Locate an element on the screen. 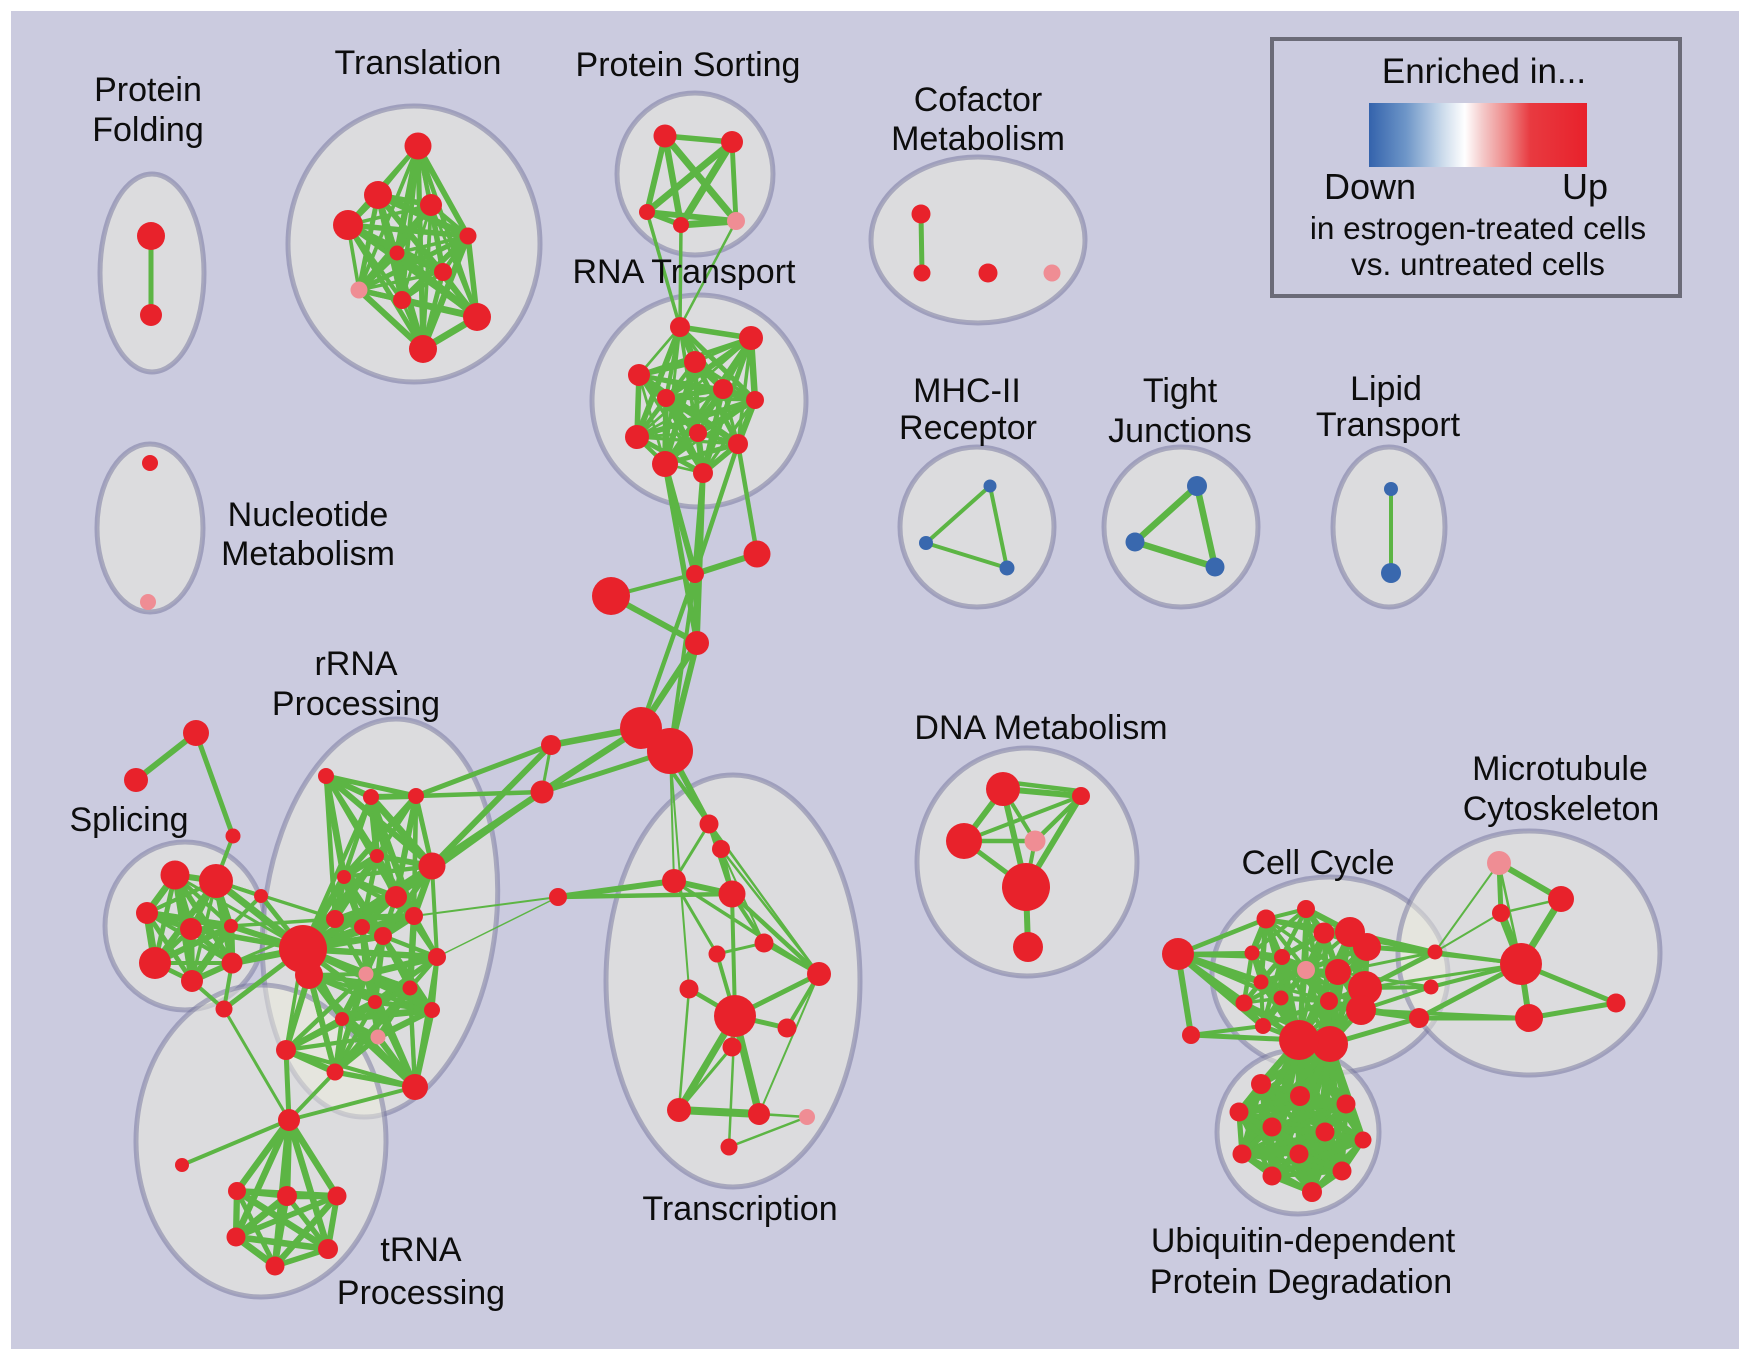  svg-text: Protein is located at coordinates (148, 90).